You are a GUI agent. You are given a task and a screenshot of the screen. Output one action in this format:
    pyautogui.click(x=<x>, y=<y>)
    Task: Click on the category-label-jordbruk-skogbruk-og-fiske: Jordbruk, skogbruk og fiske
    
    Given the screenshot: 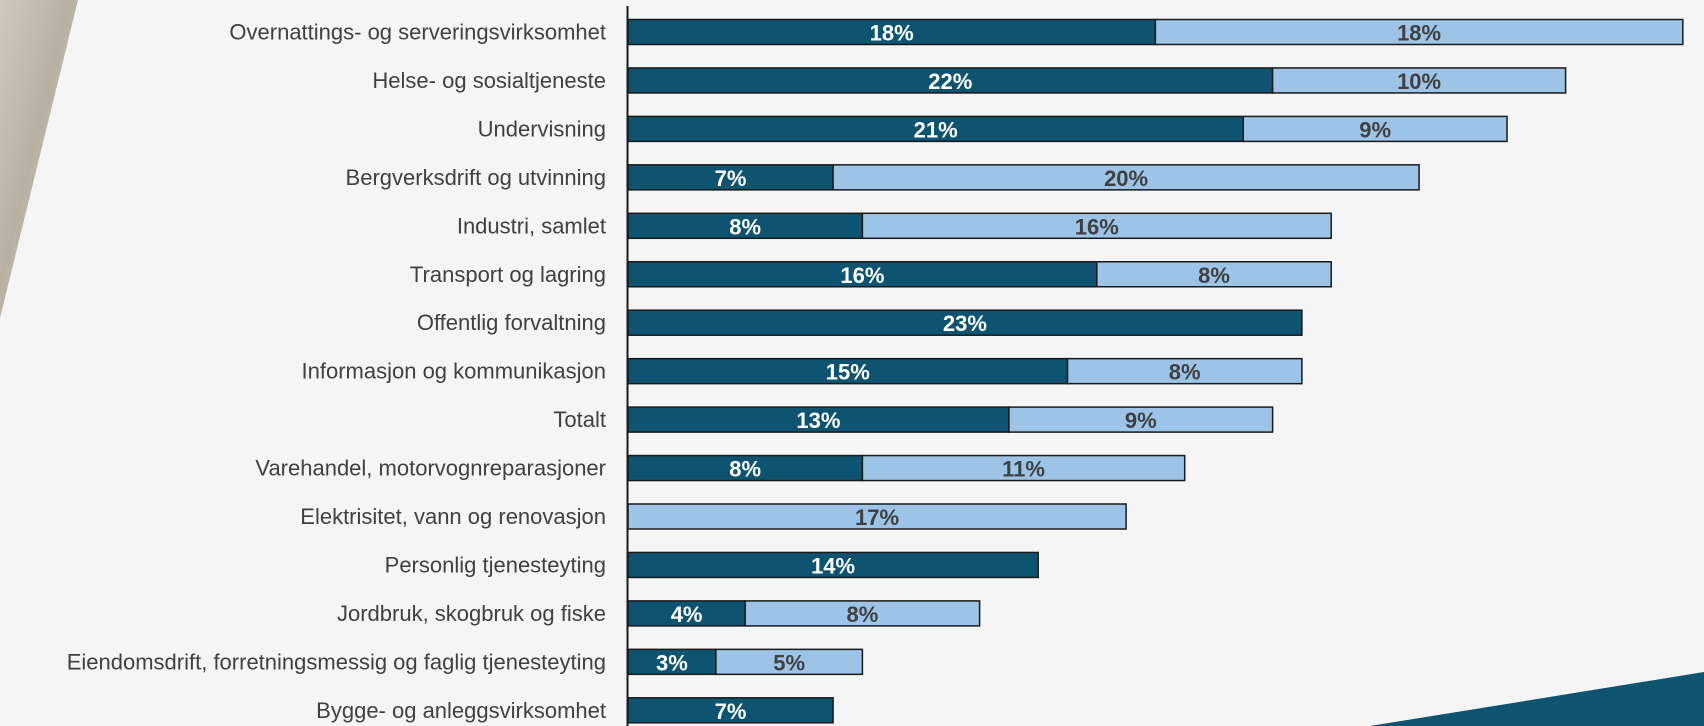 What is the action you would take?
    pyautogui.click(x=471, y=613)
    